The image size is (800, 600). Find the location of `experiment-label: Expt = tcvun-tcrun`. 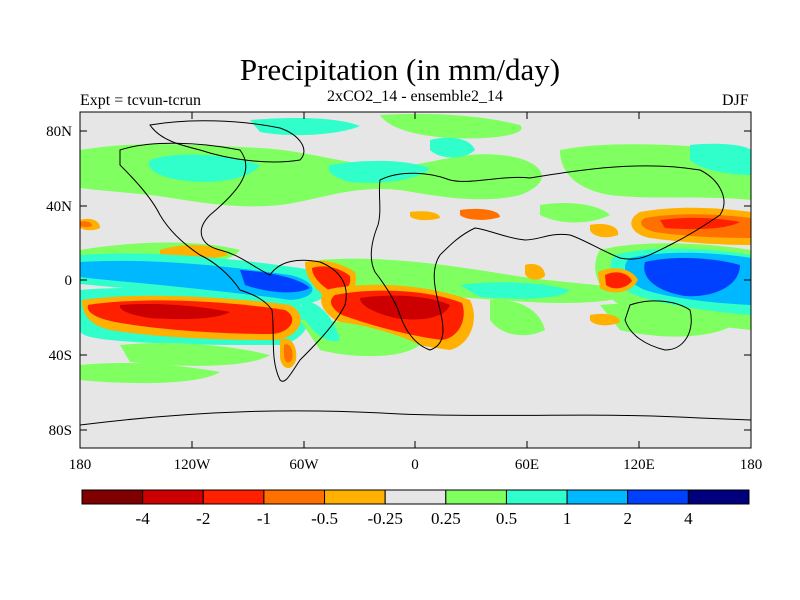

experiment-label: Expt = tcvun-tcrun is located at coordinates (140, 100).